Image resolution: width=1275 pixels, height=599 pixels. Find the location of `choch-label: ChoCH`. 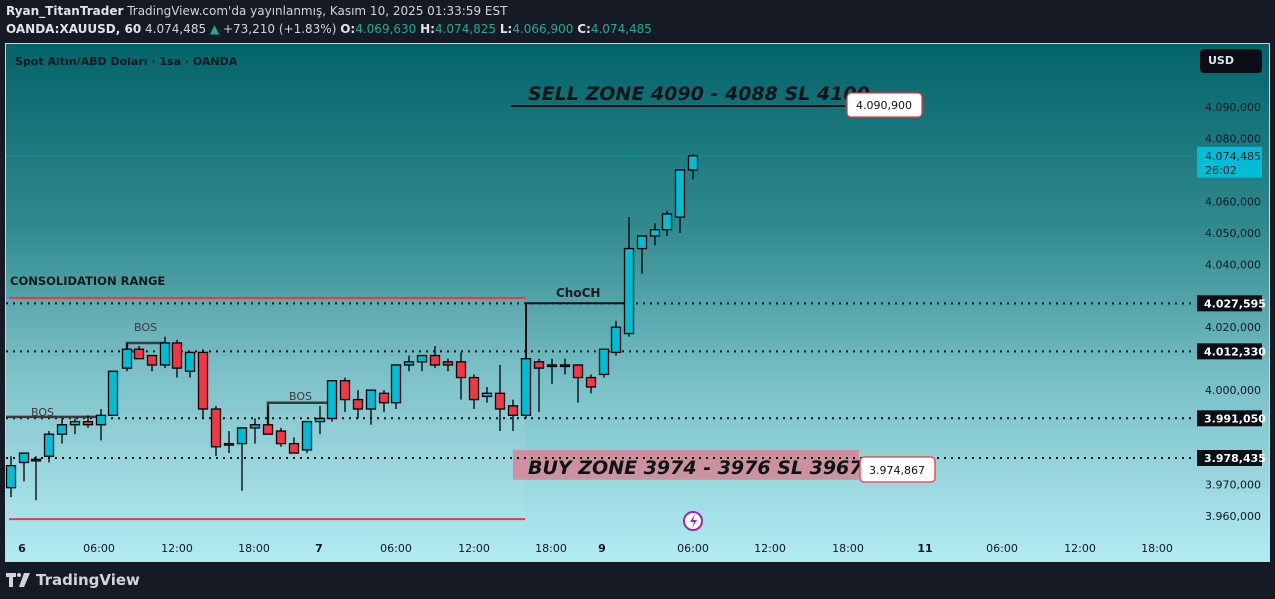

choch-label: ChoCH is located at coordinates (578, 293).